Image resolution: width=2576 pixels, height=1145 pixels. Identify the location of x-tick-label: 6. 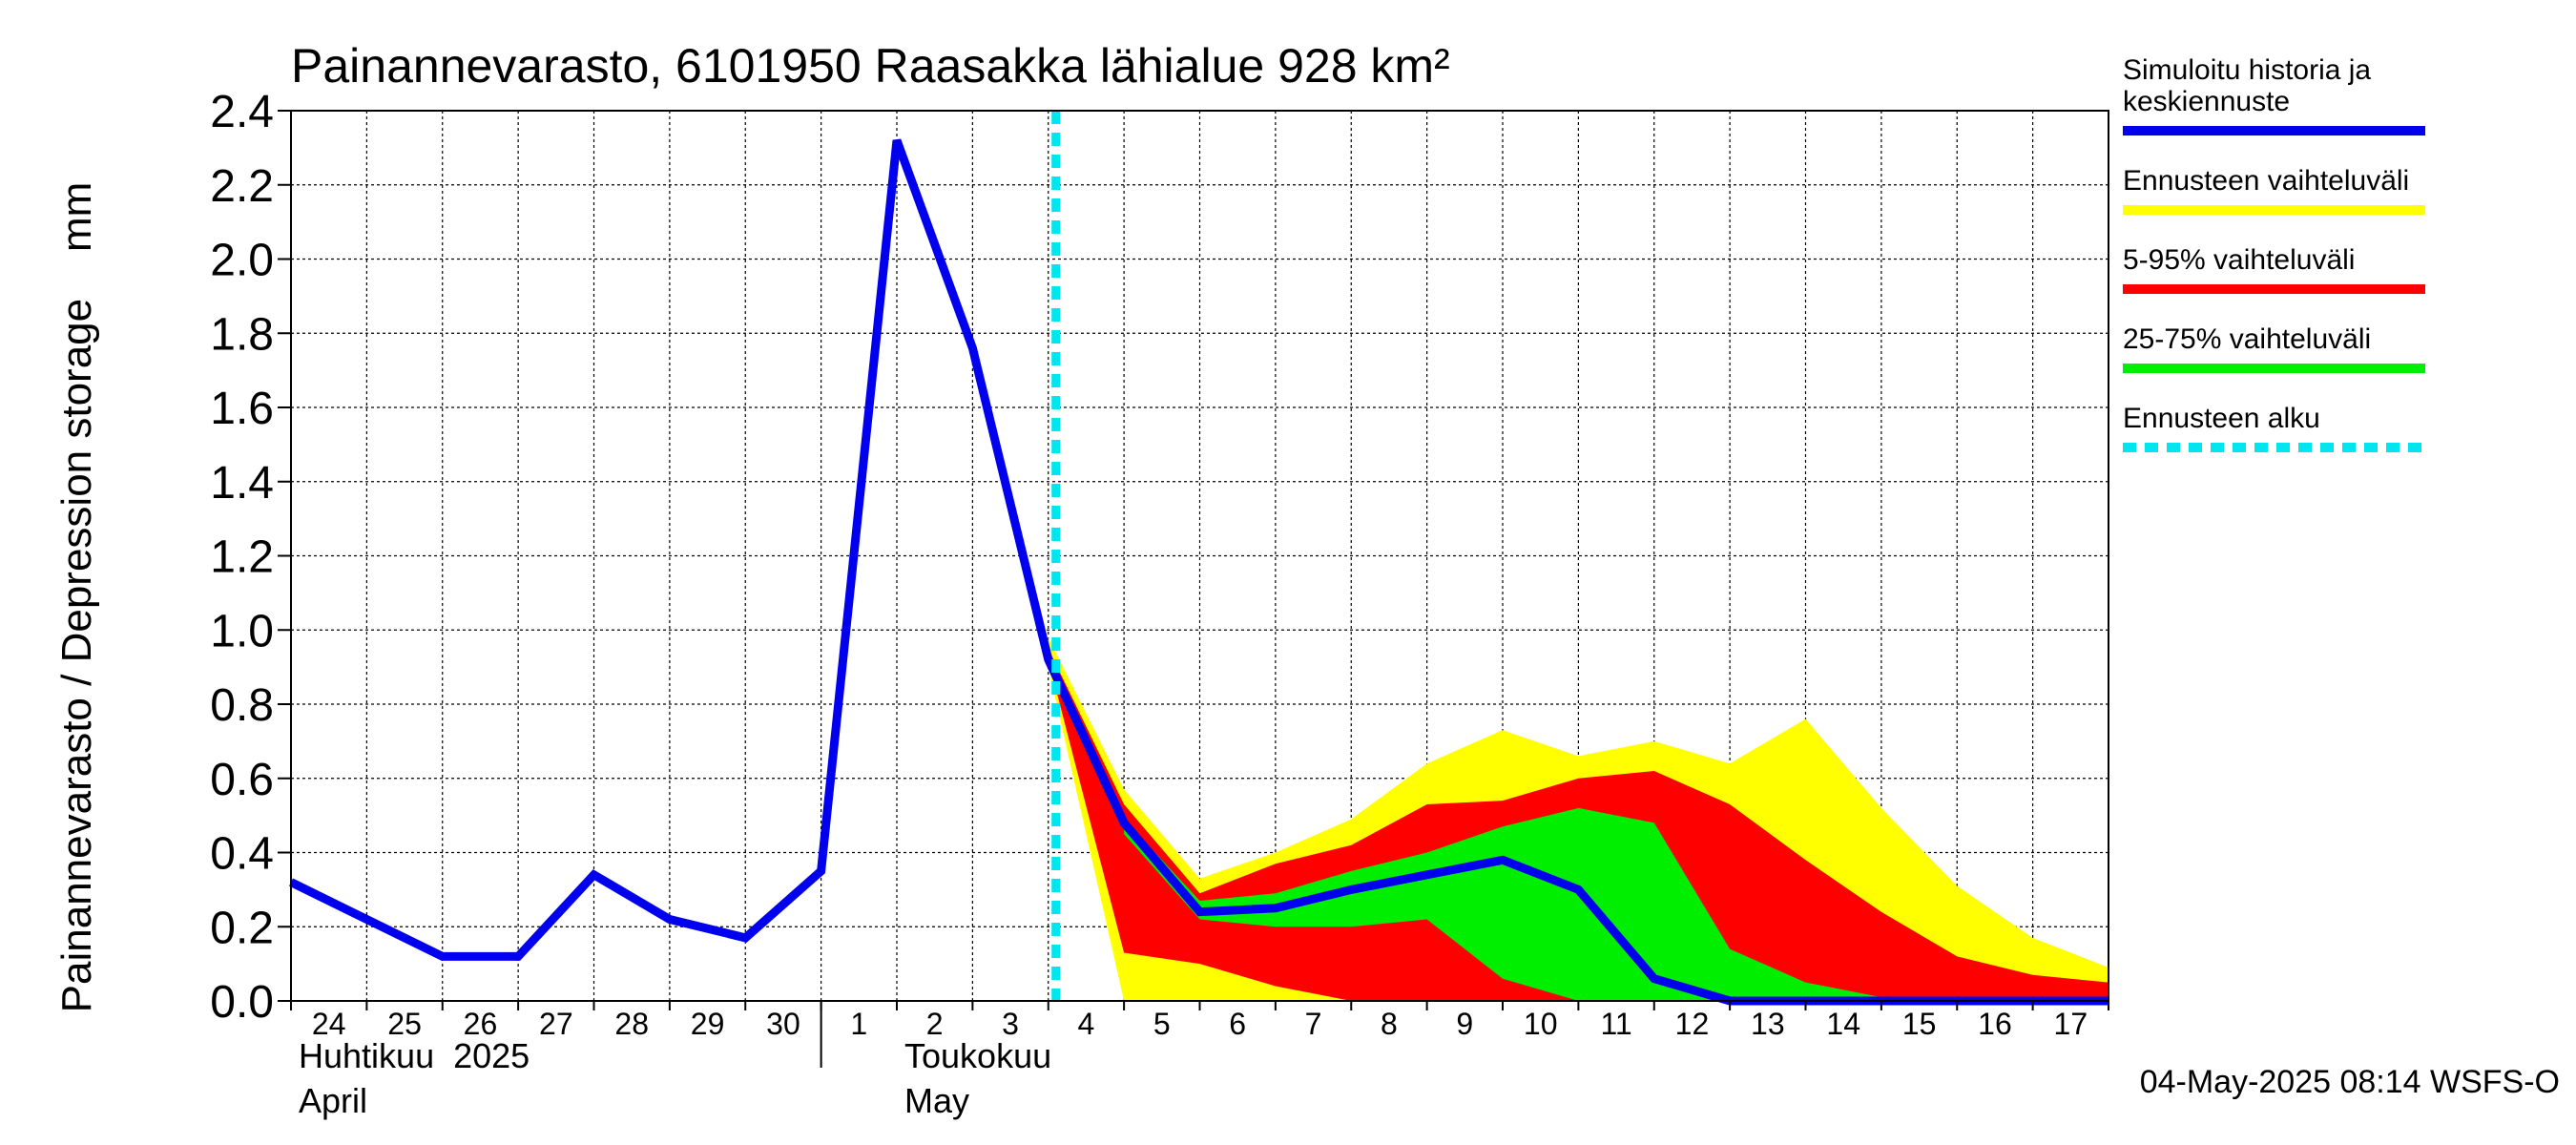
(1237, 1024).